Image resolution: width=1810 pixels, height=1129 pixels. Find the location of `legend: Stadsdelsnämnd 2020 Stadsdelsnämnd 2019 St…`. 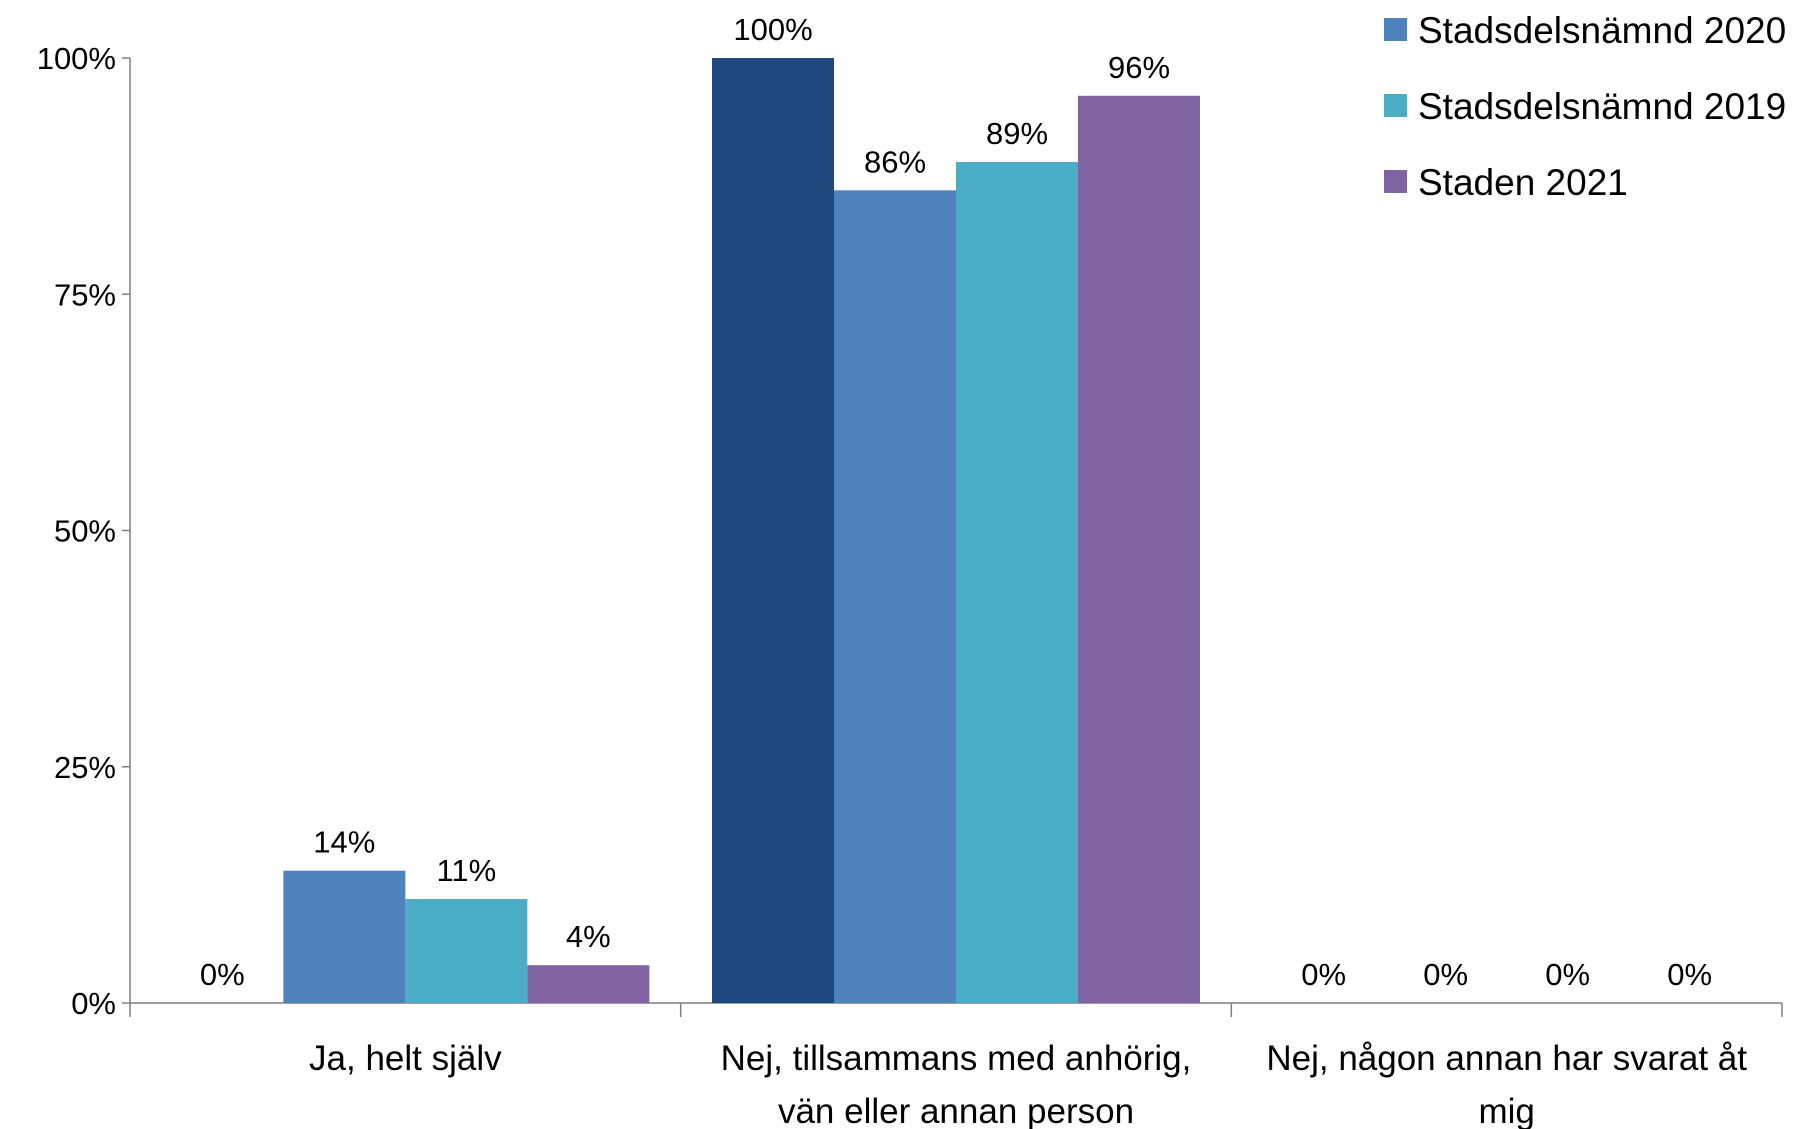

legend: Stadsdelsnämnd 2020 Stadsdelsnämnd 2019 St… is located at coordinates (1585, 106).